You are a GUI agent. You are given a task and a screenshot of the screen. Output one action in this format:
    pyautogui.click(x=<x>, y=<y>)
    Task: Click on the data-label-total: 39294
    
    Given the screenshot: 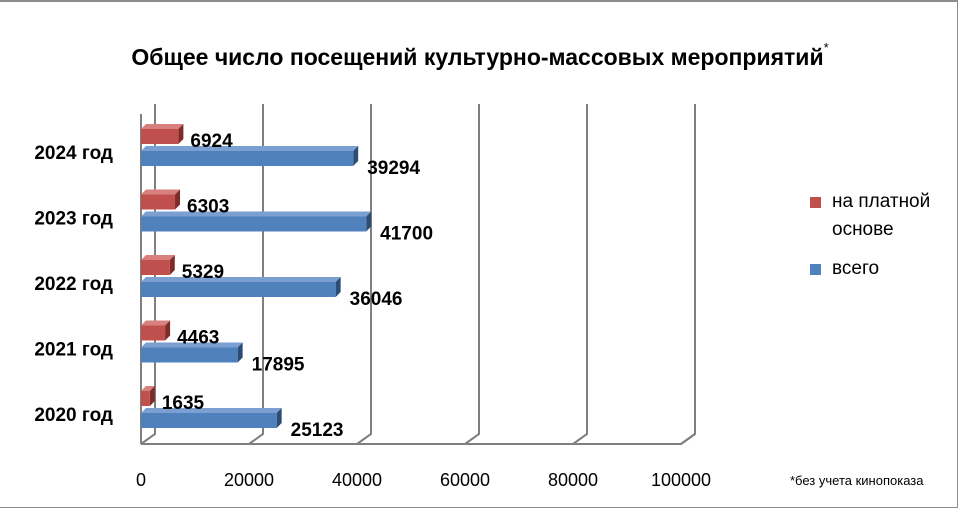 What is the action you would take?
    pyautogui.click(x=393, y=168)
    